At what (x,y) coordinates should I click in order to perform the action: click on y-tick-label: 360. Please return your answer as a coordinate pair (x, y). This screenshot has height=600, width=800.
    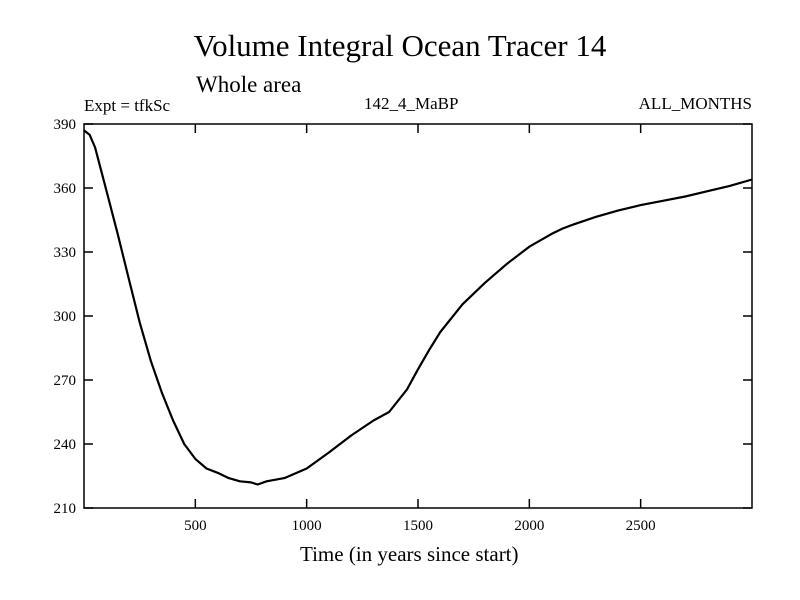
    Looking at the image, I should click on (65, 189).